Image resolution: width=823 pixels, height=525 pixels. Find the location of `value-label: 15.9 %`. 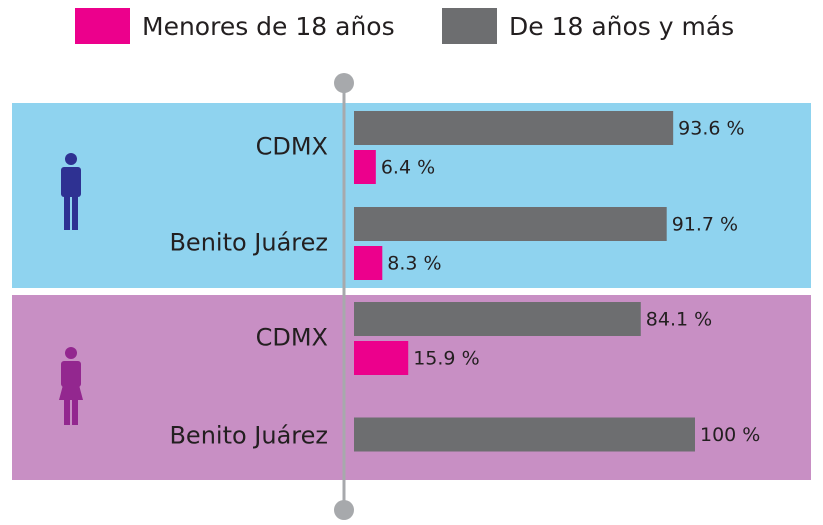

value-label: 15.9 % is located at coordinates (446, 359).